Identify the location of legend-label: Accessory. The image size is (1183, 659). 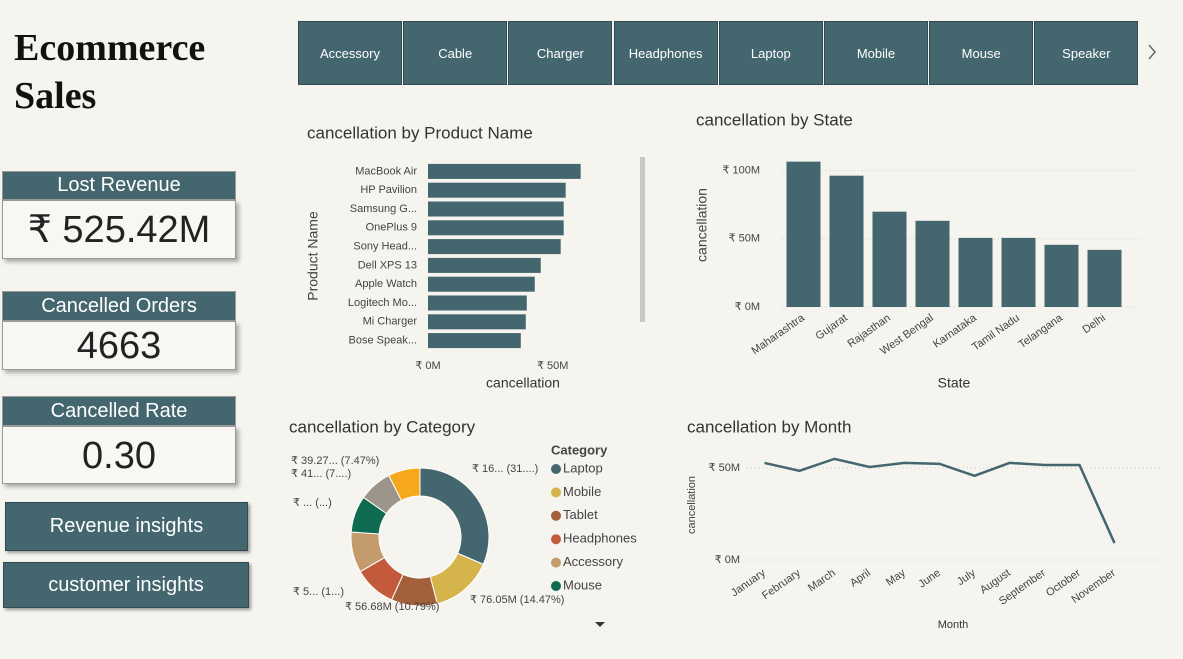
(593, 561).